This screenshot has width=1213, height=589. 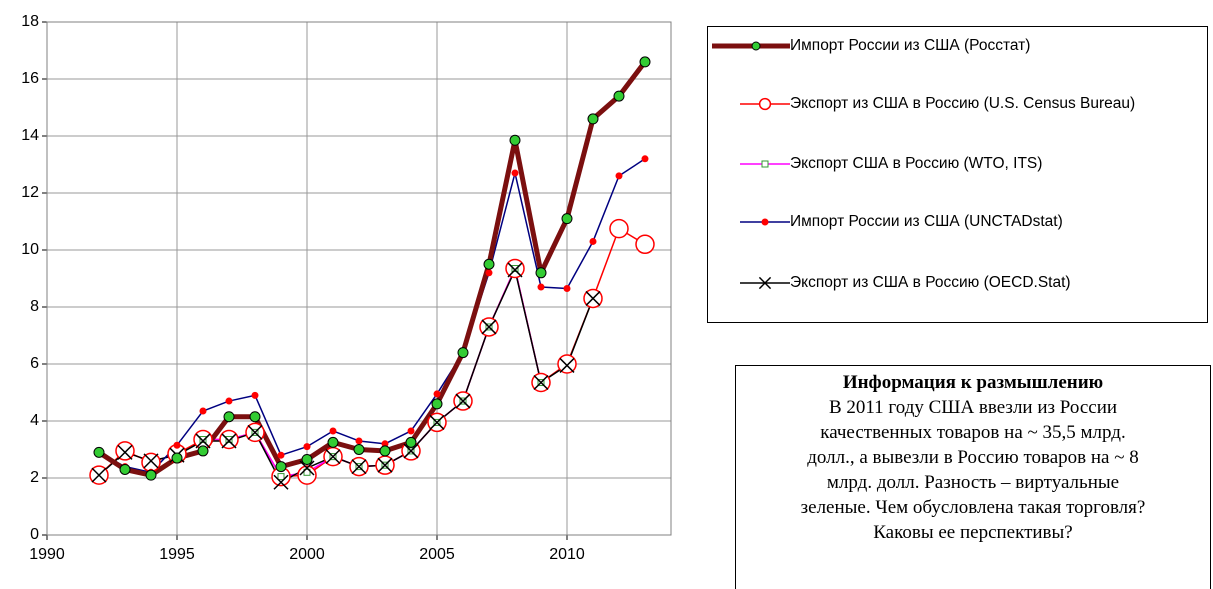 What do you see at coordinates (30, 78) in the screenshot?
I see `y-tick-label: 16` at bounding box center [30, 78].